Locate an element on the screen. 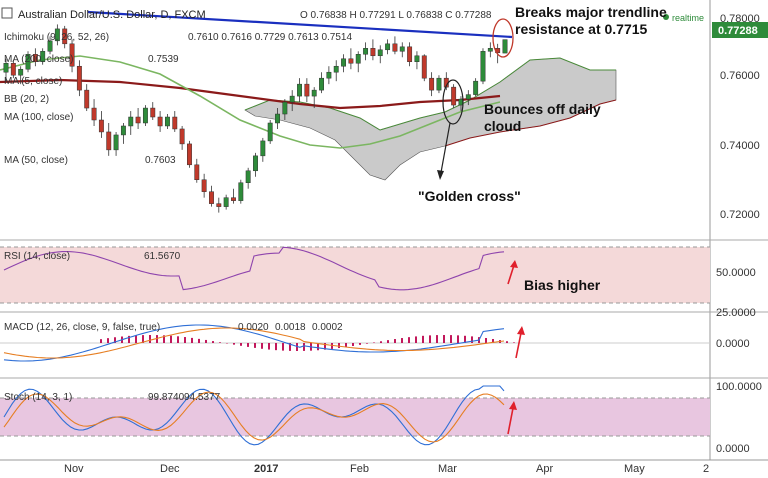  time-tick: 2017 is located at coordinates (266, 469).